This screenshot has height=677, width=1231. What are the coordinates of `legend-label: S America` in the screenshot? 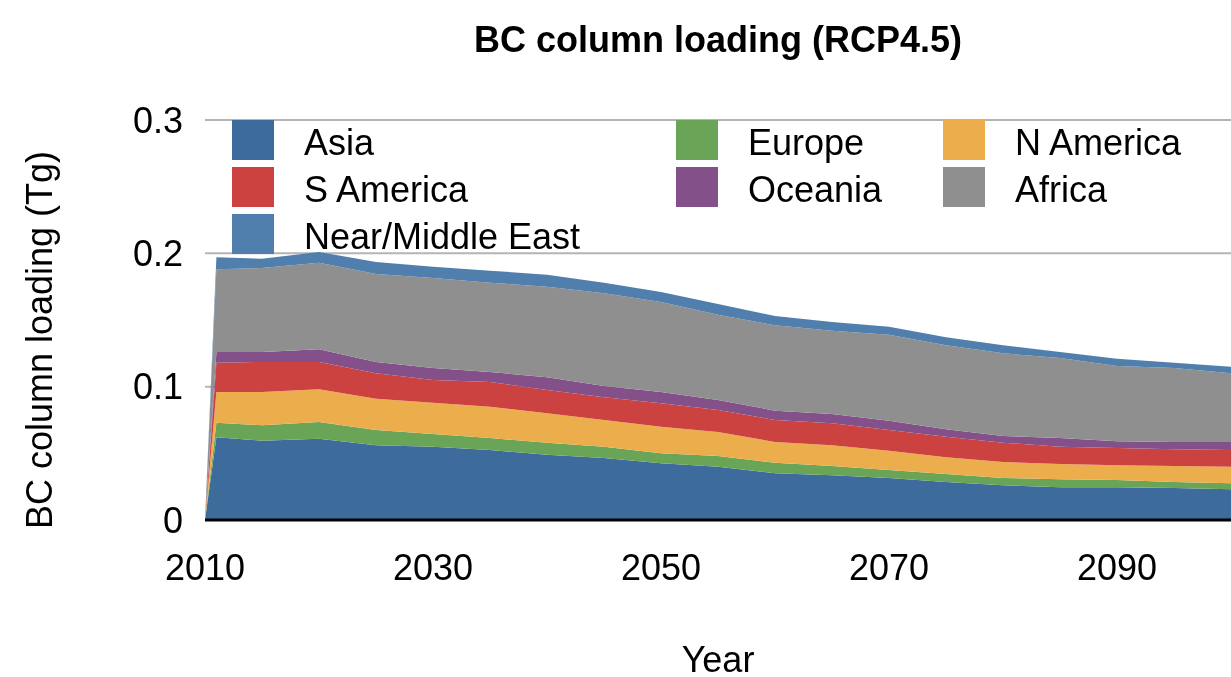 It's located at (387, 189).